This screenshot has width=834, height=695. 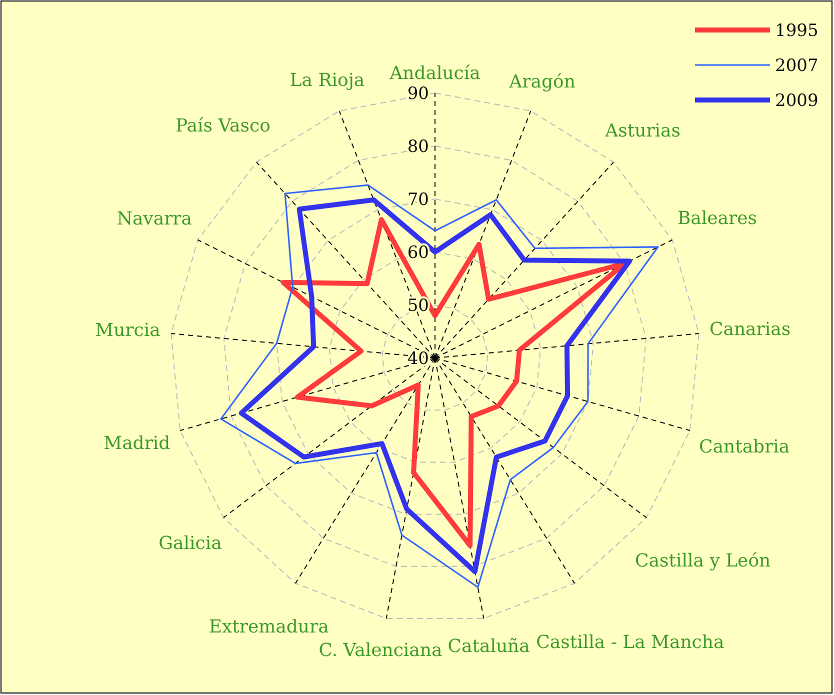 I want to click on spoke-label: Castilla y León, so click(x=703, y=561).